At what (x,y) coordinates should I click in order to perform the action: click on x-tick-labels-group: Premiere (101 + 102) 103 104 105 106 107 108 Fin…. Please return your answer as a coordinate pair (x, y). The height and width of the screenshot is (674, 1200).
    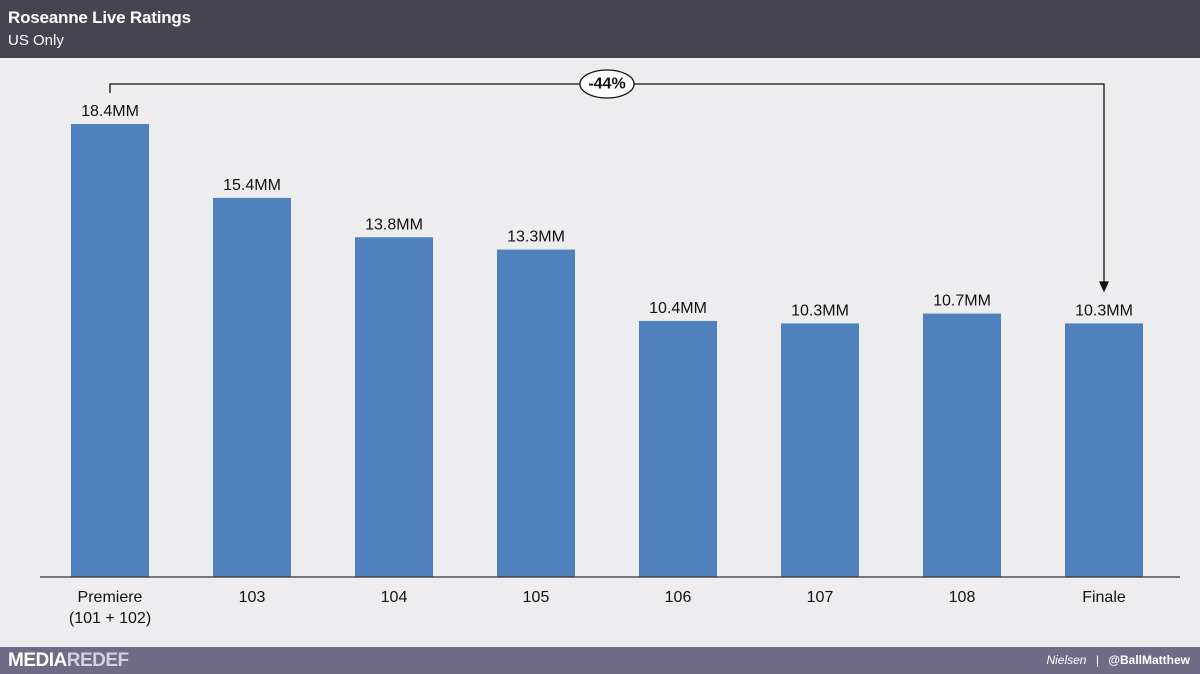
    Looking at the image, I should click on (597, 608).